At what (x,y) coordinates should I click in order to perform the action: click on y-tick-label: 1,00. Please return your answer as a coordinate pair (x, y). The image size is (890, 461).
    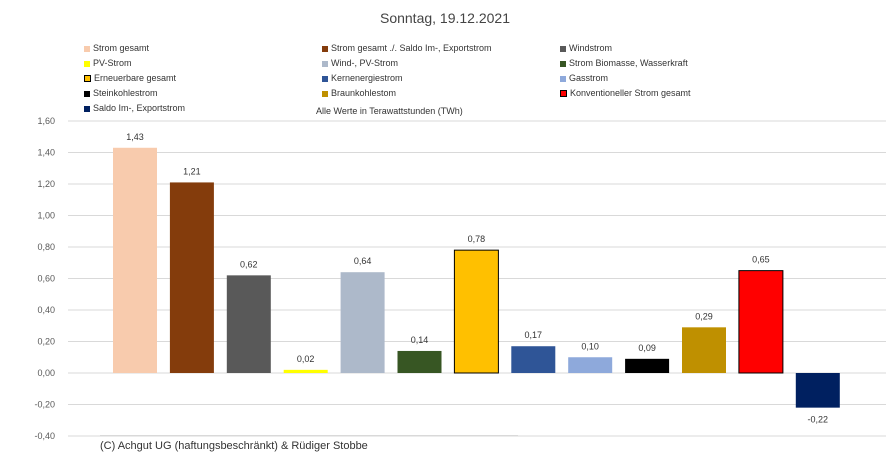
    Looking at the image, I should click on (46, 216).